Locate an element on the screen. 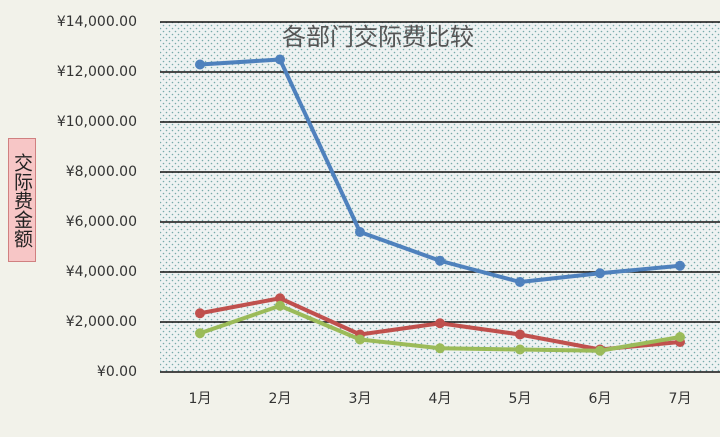  x-tick-label: 6月 is located at coordinates (600, 399).